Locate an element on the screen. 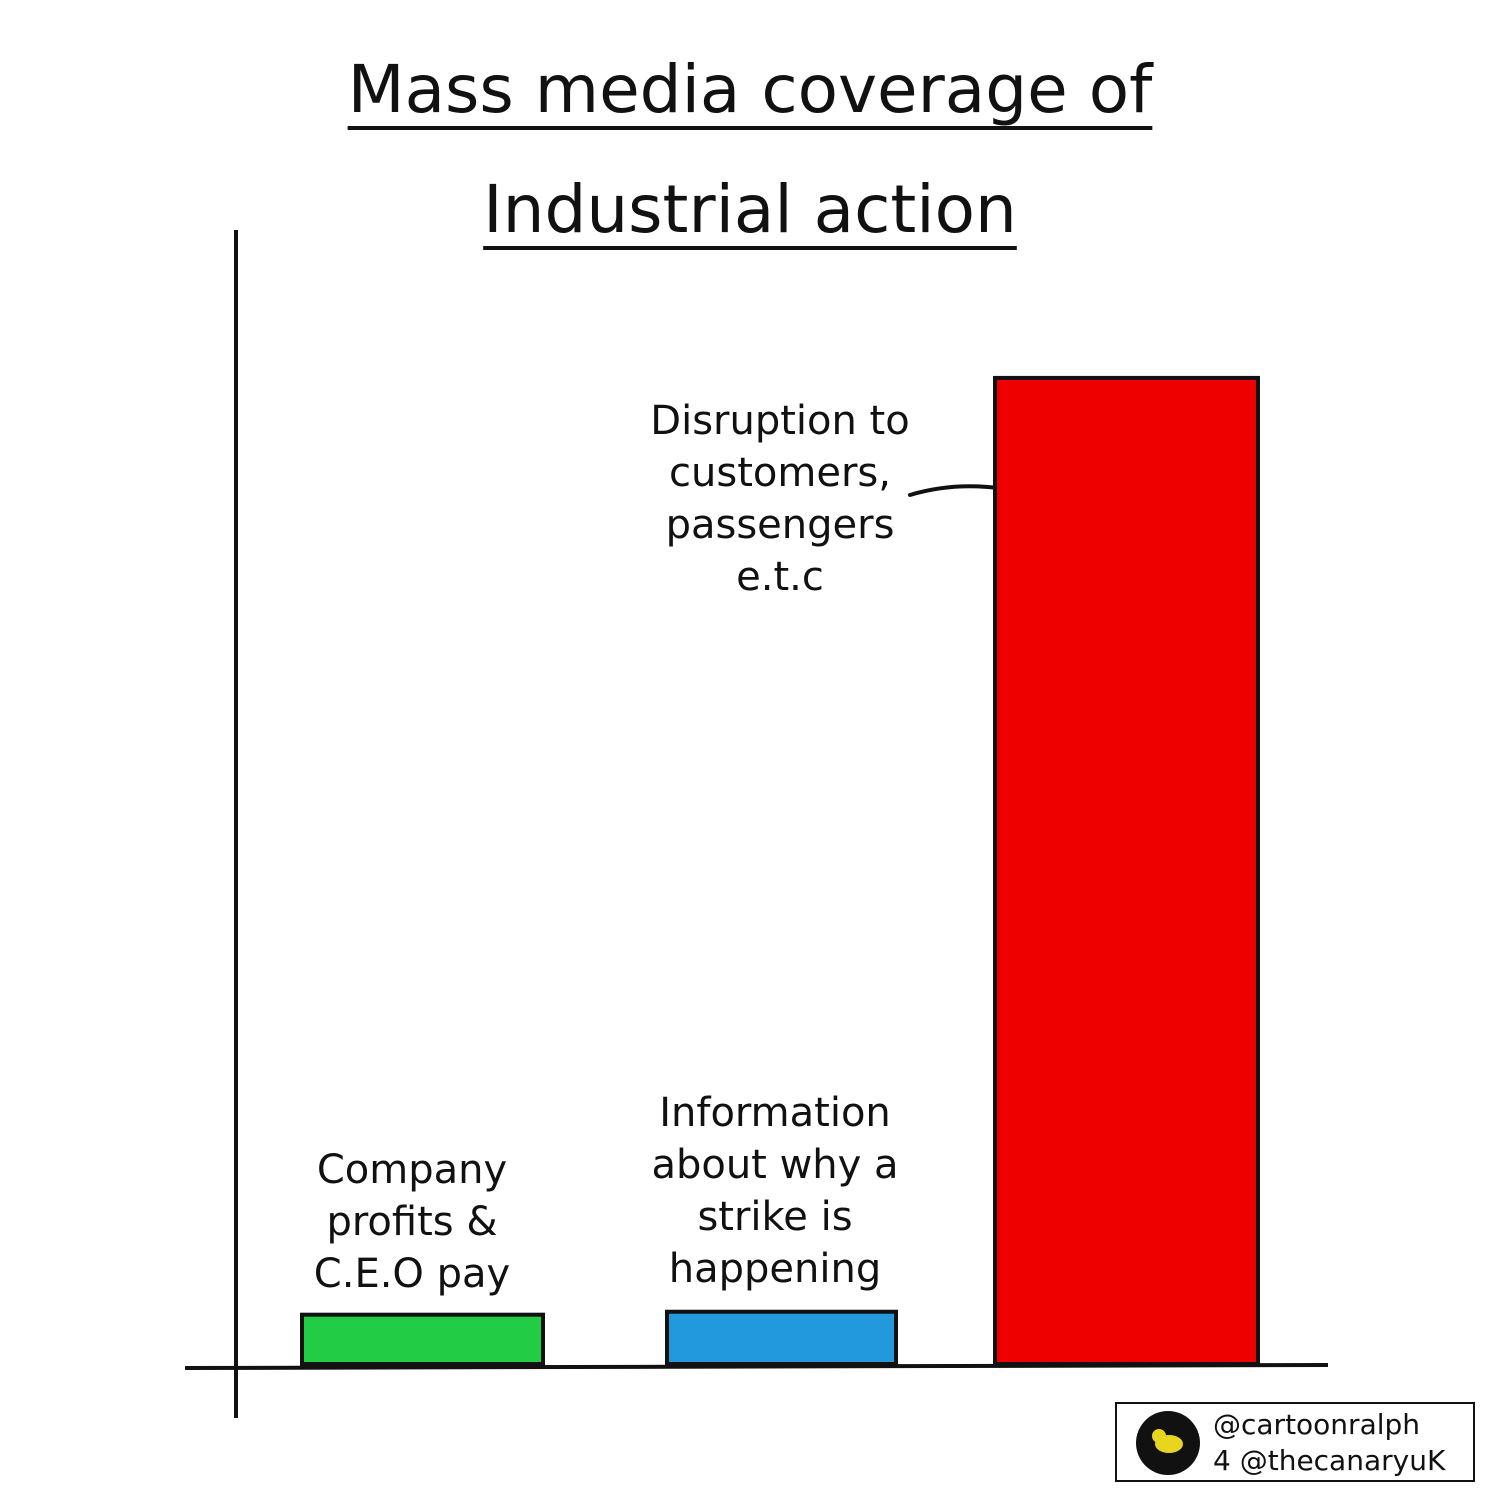  chart-title: Mass media coverage of Industrial action is located at coordinates (750, 149).